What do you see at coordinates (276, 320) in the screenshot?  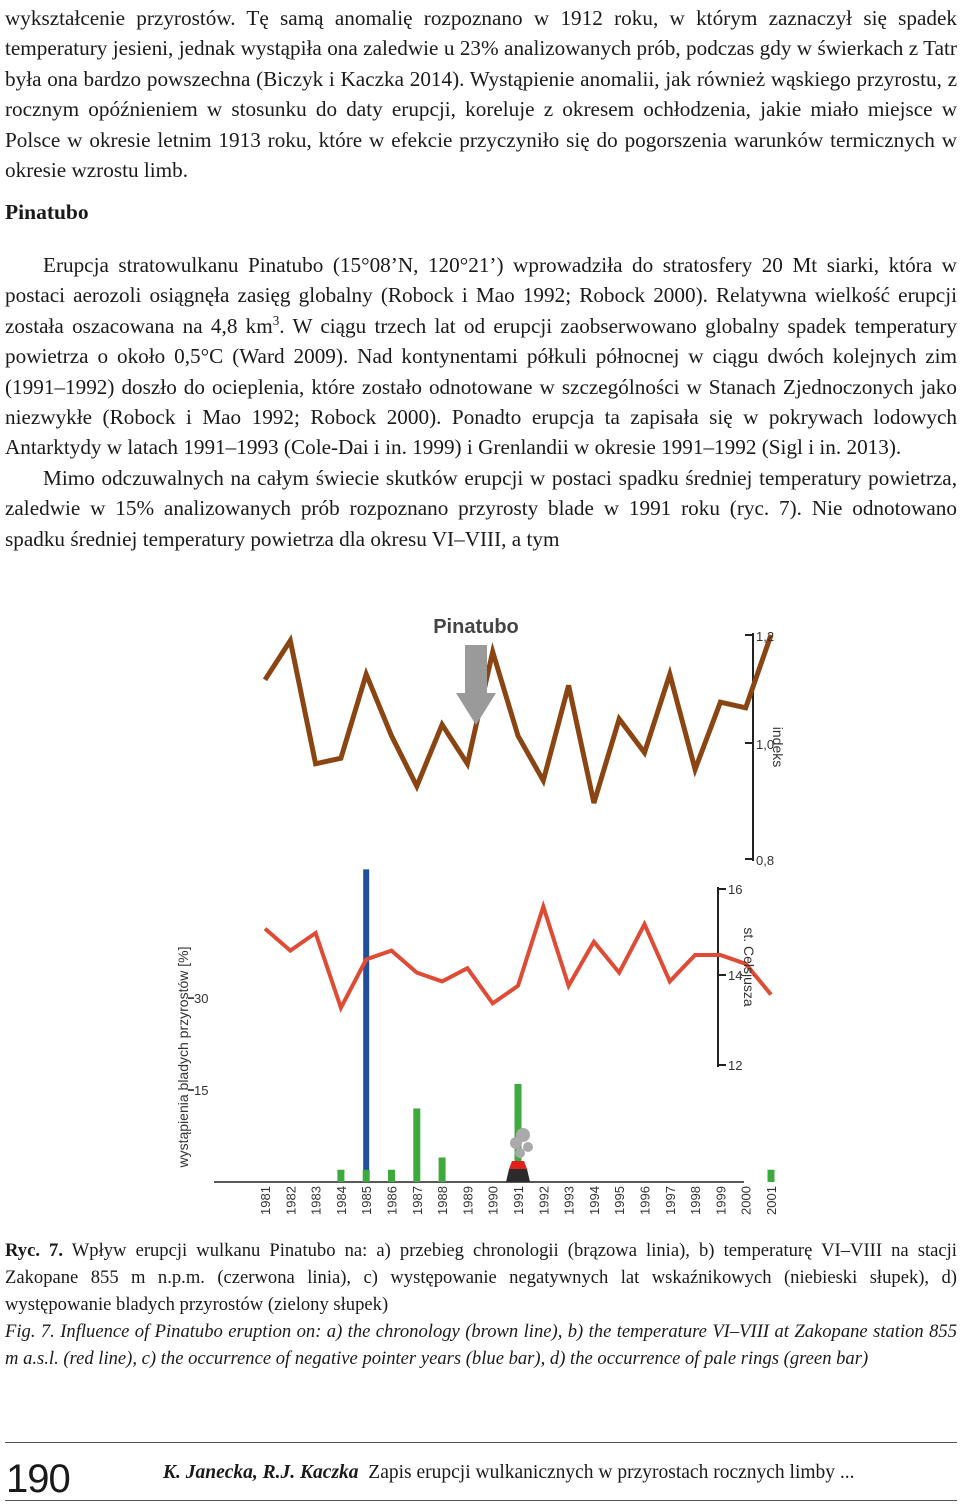 I see `superscript: 3` at bounding box center [276, 320].